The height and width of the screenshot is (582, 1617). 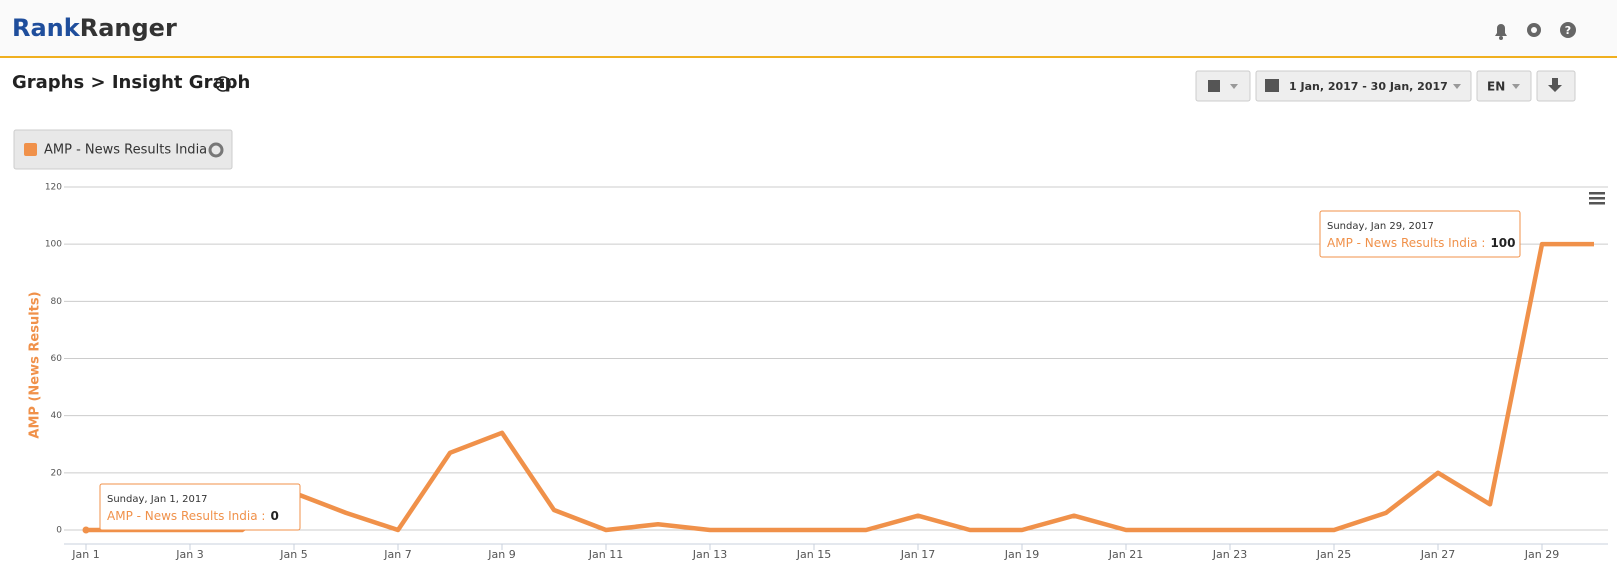 What do you see at coordinates (808, 28) in the screenshot?
I see `header-bar` at bounding box center [808, 28].